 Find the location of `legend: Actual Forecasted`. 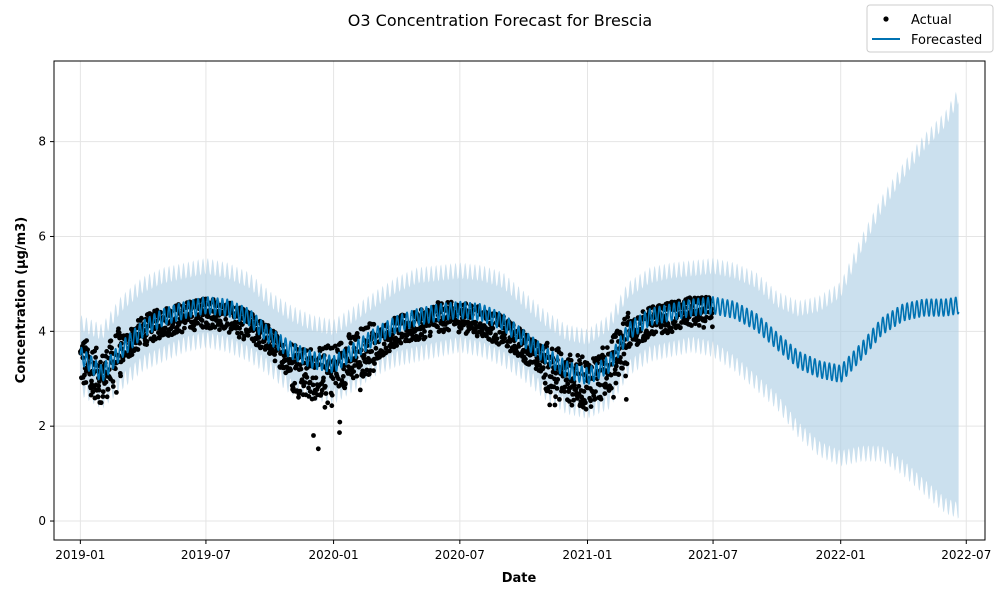

legend: Actual Forecasted is located at coordinates (930, 28).